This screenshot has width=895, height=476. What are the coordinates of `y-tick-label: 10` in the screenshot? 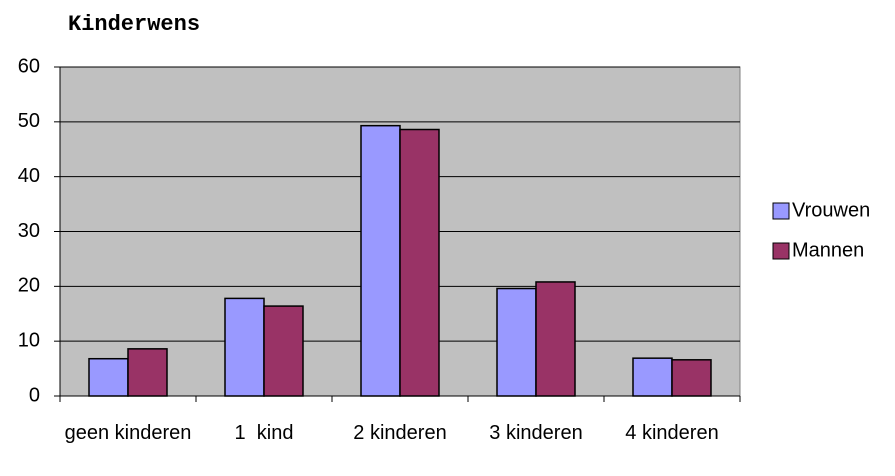 It's located at (29, 340).